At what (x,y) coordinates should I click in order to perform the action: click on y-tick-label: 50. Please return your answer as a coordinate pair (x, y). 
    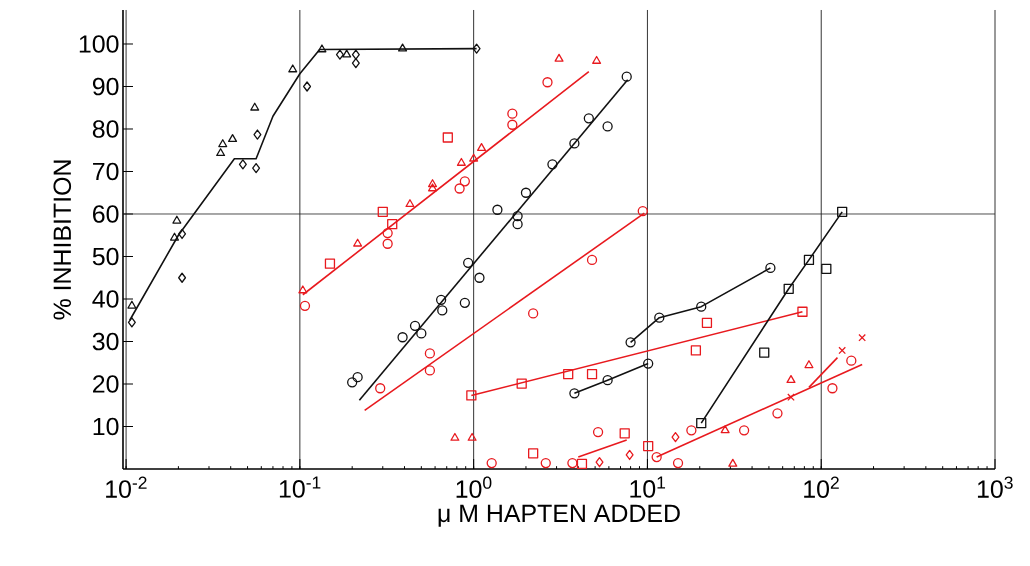
    Looking at the image, I should click on (105, 256).